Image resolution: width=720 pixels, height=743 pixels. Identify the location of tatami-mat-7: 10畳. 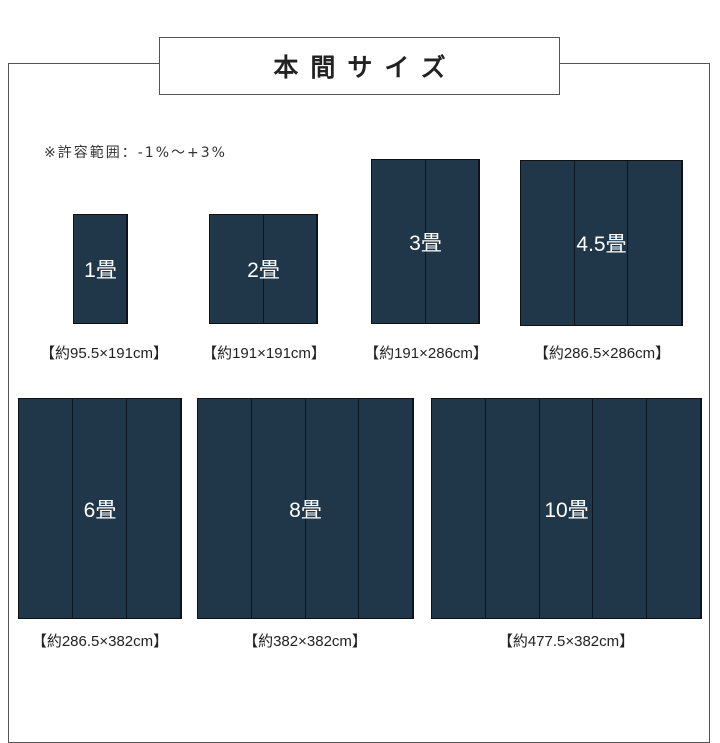
(566, 508).